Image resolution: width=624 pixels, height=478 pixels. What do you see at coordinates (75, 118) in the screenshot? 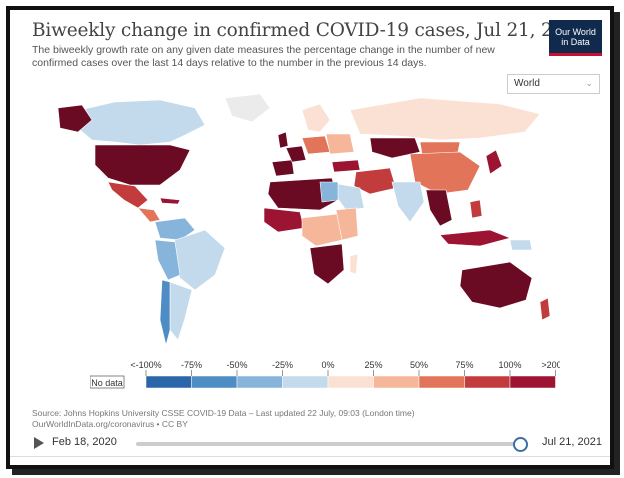
I see `country-alaska` at bounding box center [75, 118].